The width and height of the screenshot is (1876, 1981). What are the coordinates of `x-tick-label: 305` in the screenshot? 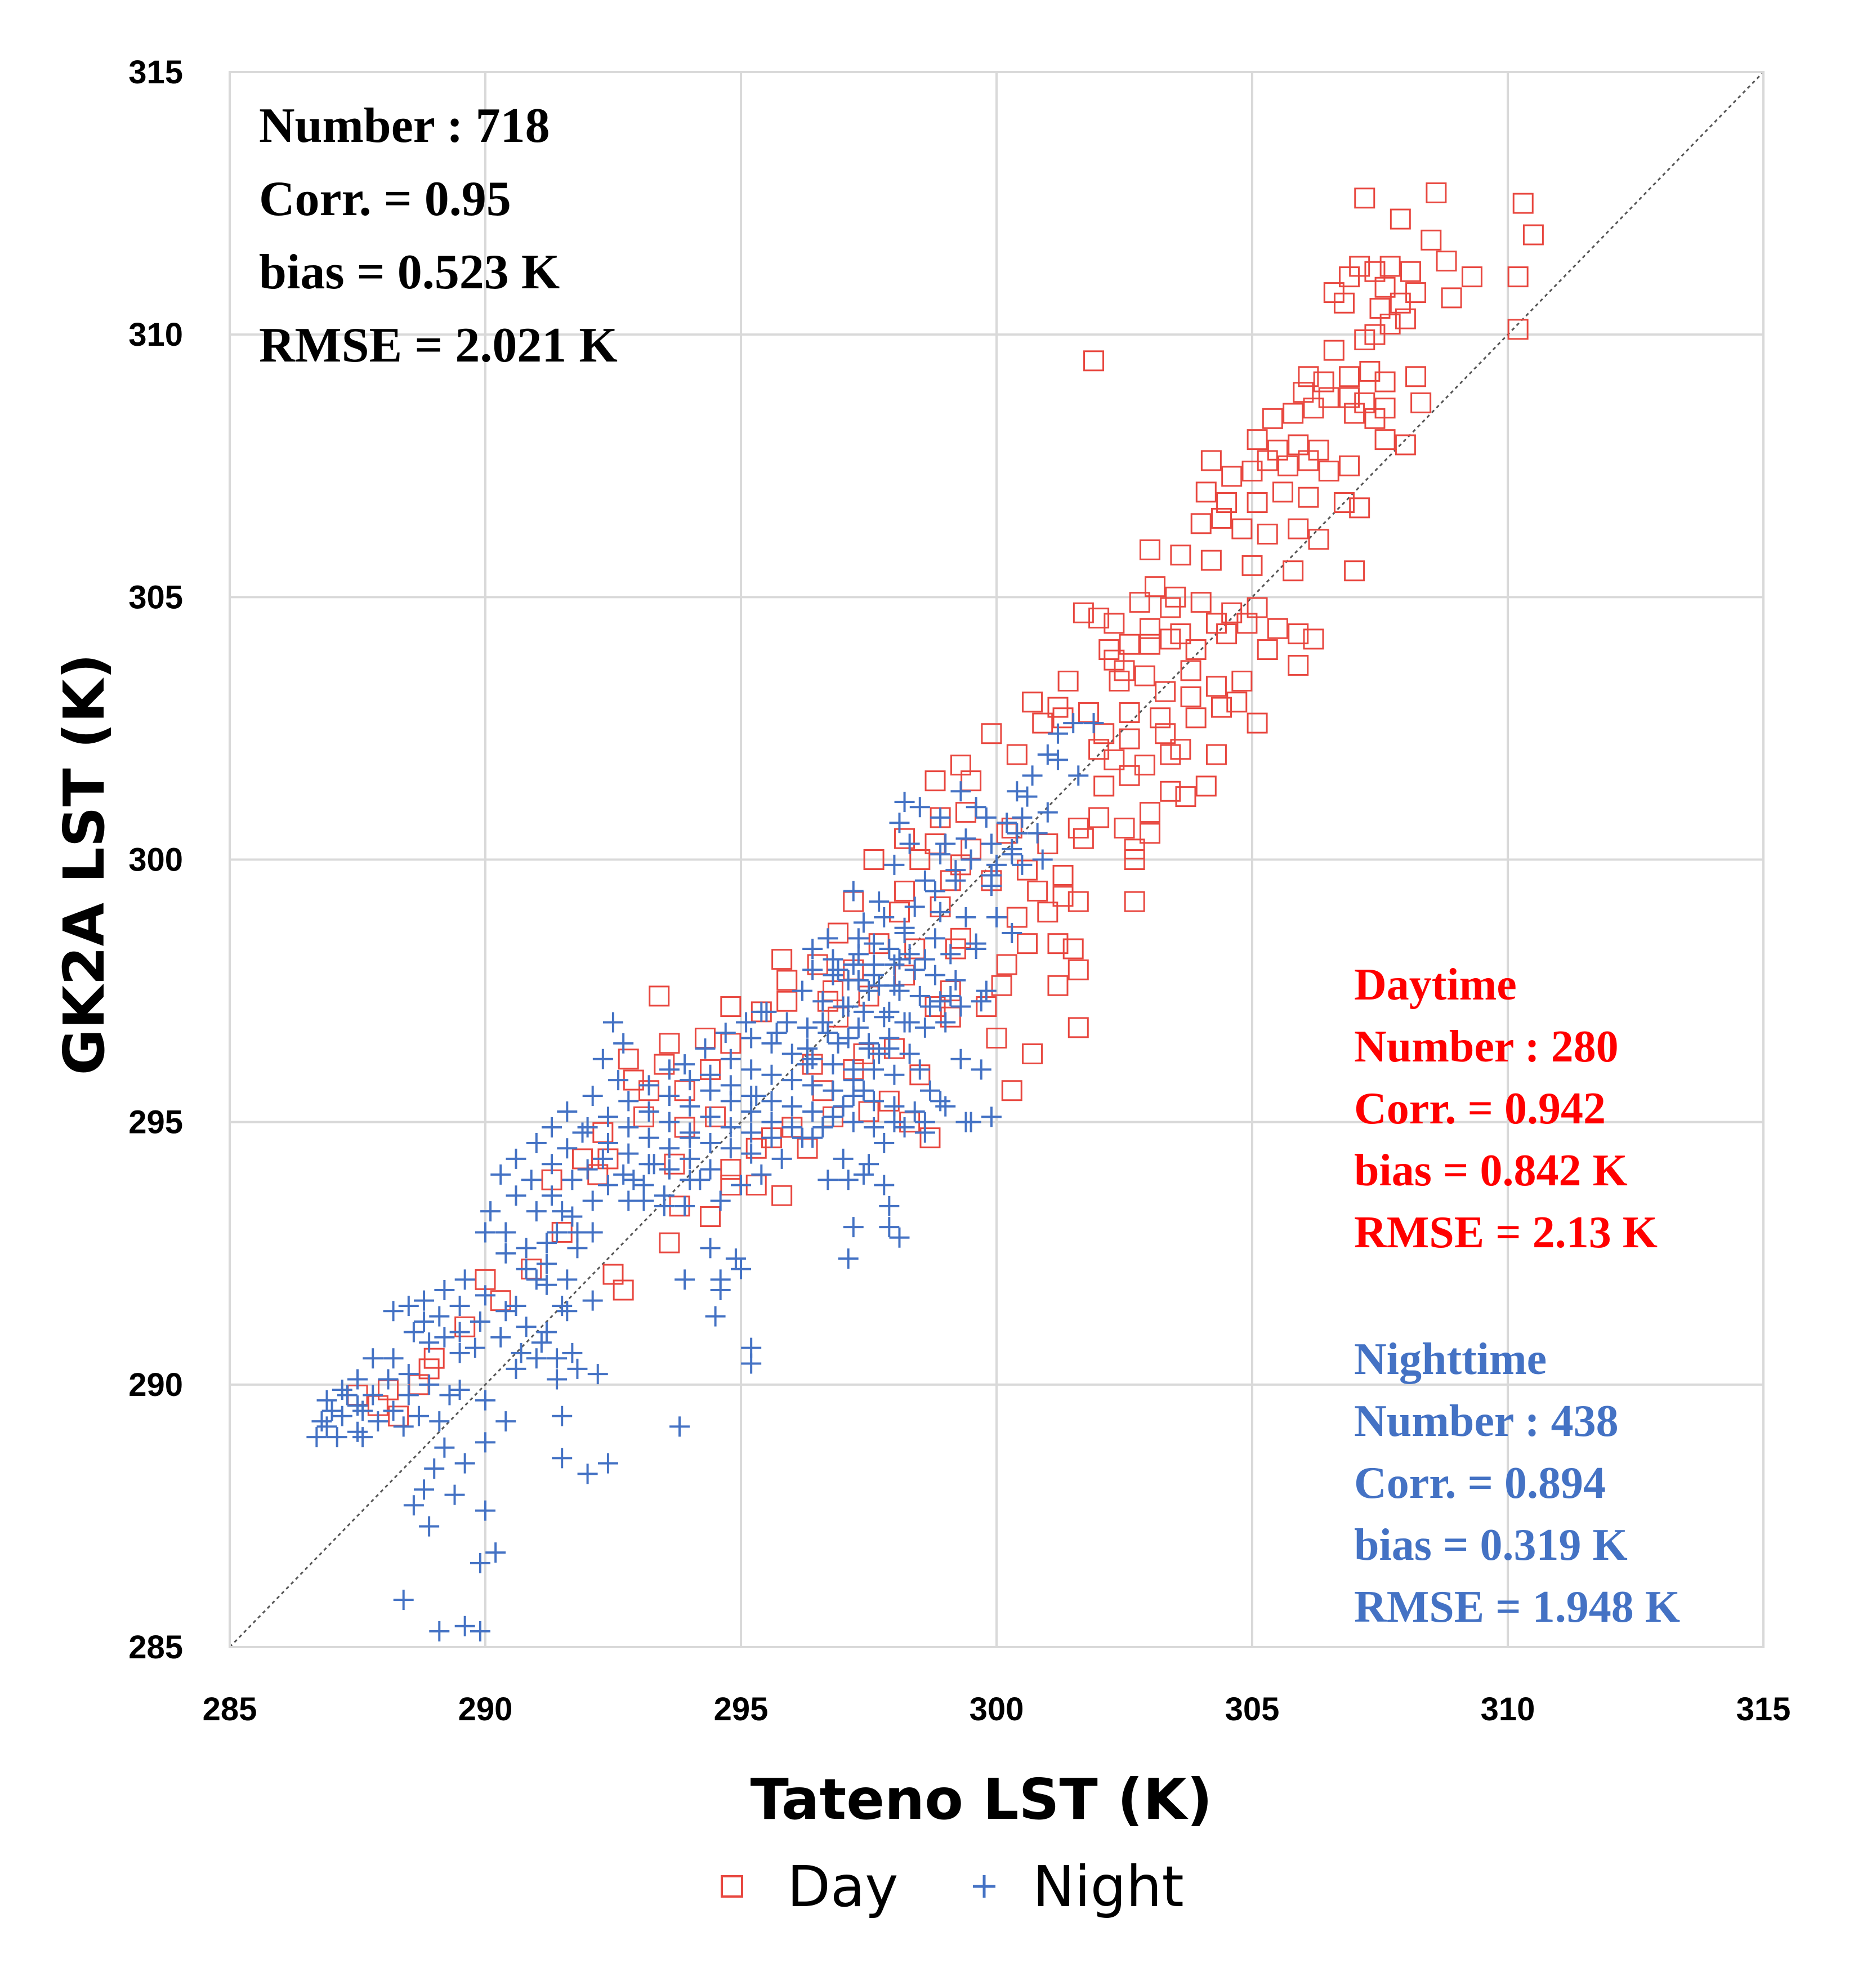 It's located at (1252, 1709).